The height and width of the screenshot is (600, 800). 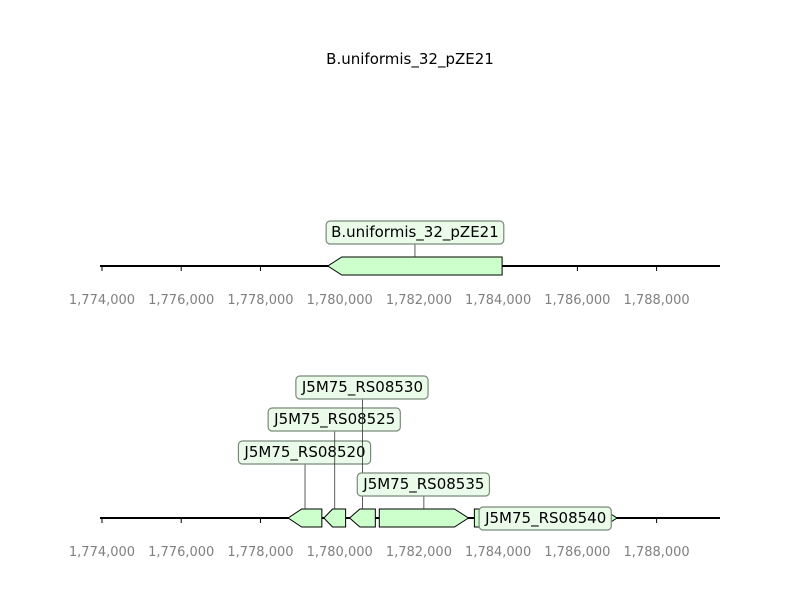 I want to click on gene-label: J5M75_RS08535, so click(x=423, y=484).